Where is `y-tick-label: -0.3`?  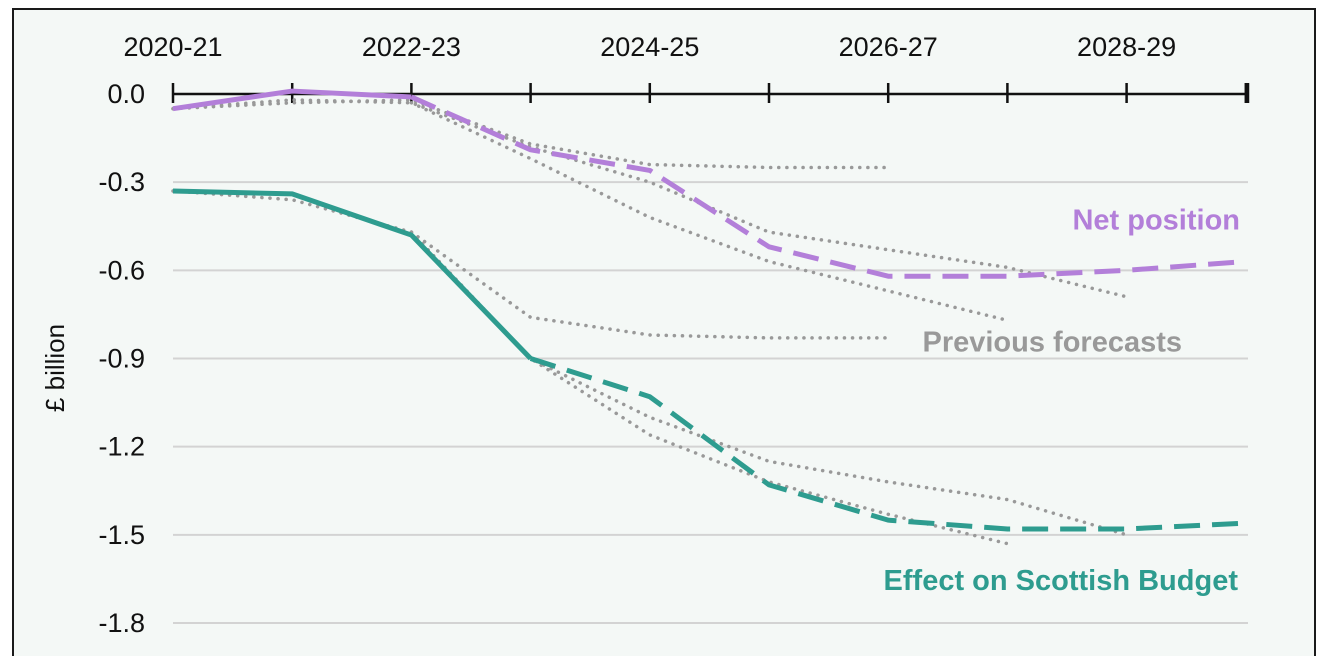 y-tick-label: -0.3 is located at coordinates (121, 182).